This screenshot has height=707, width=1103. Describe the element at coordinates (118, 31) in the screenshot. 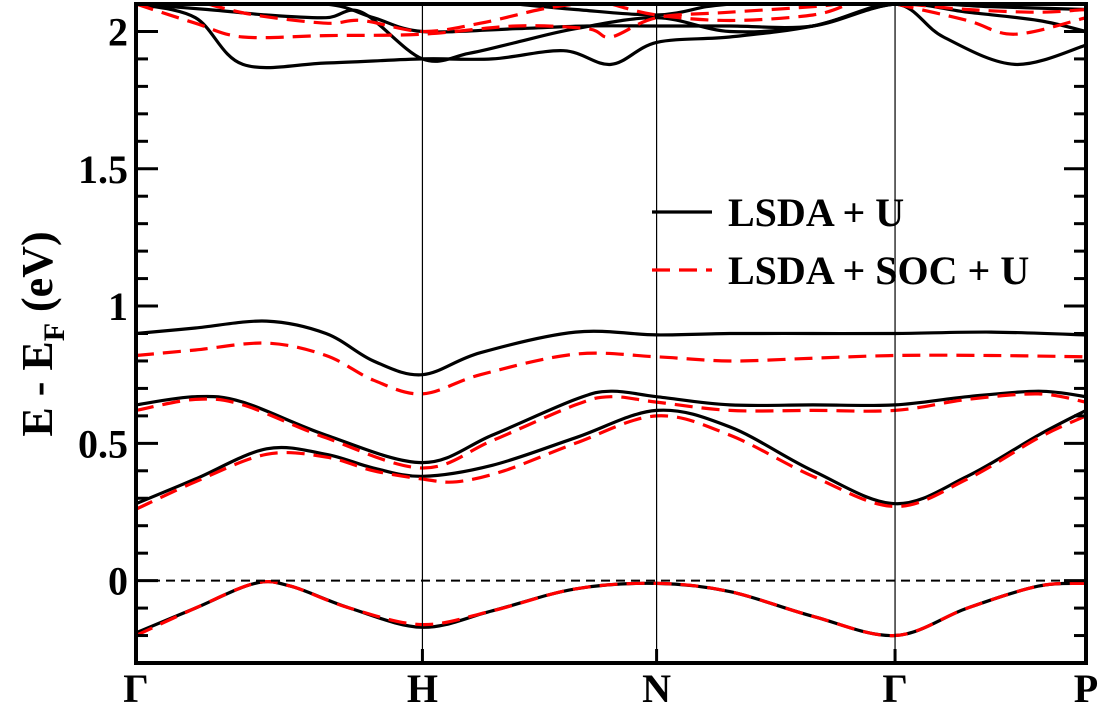

I see `y-tick-label: 2` at that location.